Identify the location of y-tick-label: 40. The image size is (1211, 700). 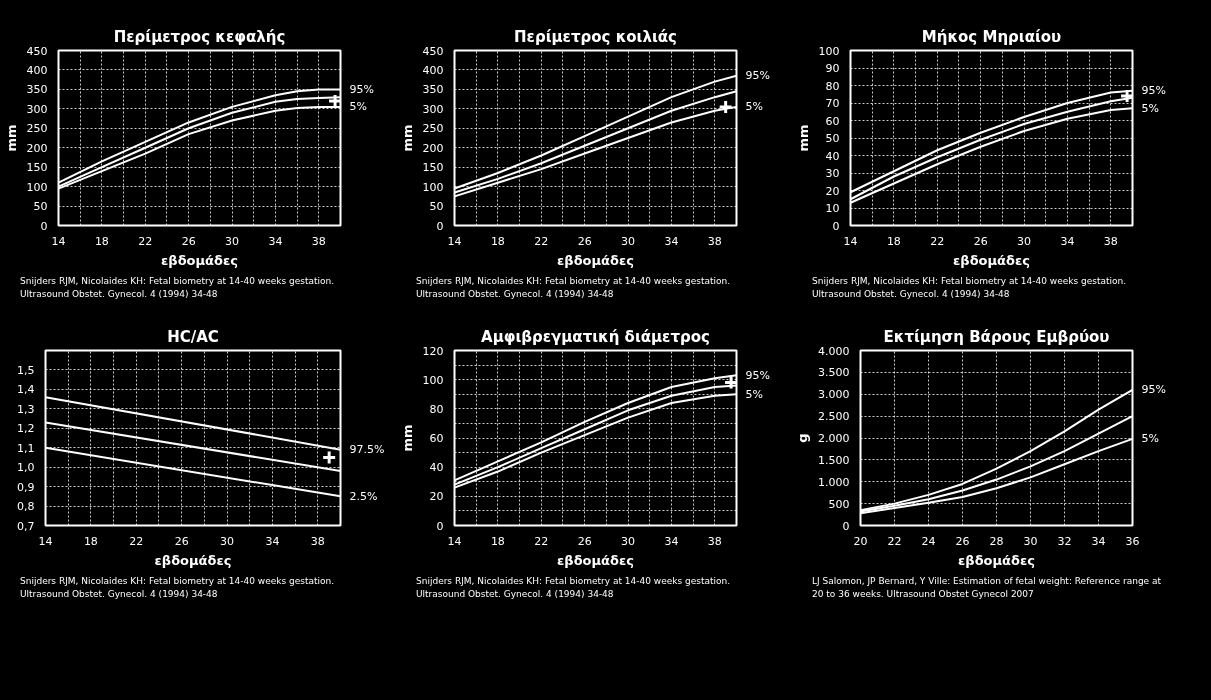
(832, 156).